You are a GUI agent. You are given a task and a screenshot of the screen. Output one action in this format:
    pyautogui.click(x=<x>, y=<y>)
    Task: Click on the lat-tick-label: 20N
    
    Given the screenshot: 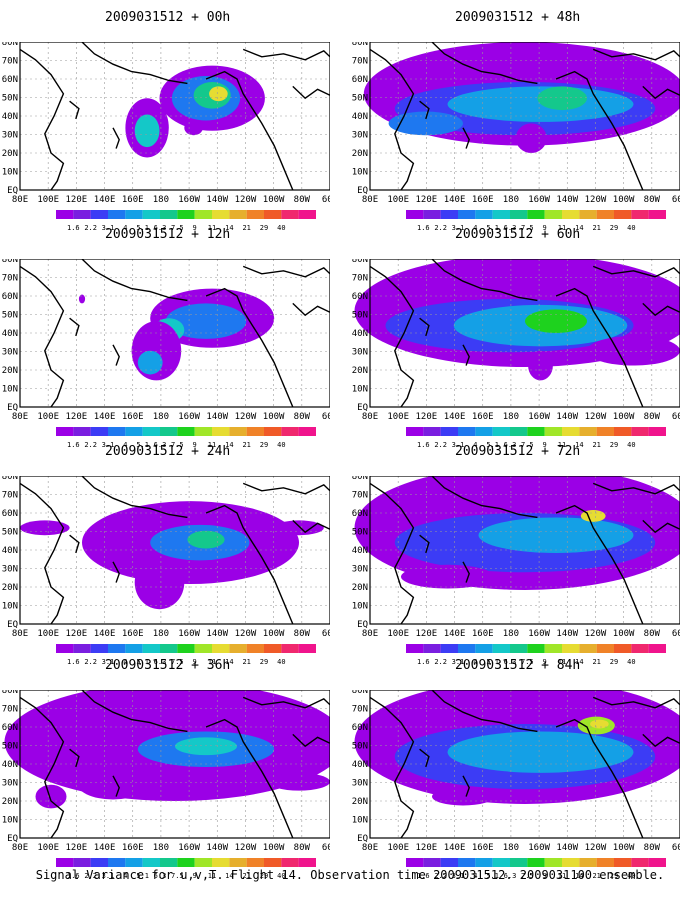 What is the action you would take?
    pyautogui.click(x=10, y=371)
    